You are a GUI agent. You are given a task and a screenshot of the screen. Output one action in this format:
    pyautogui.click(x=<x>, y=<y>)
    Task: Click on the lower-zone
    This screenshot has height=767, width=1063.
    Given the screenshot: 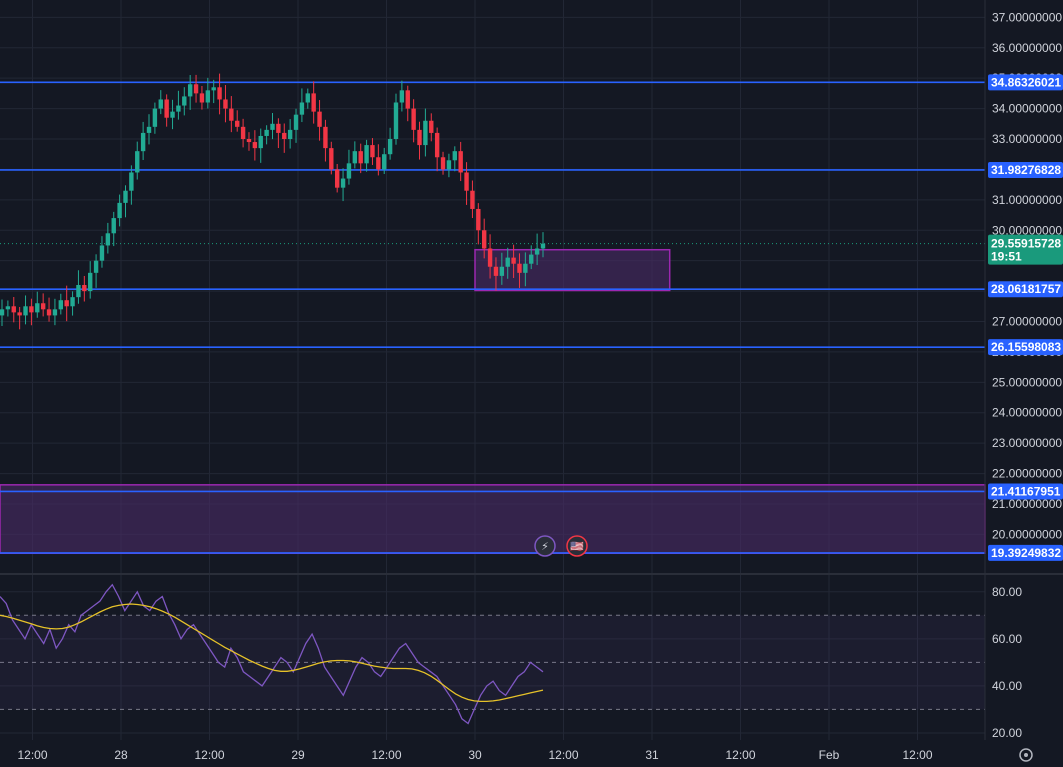 What is the action you would take?
    pyautogui.click(x=493, y=519)
    